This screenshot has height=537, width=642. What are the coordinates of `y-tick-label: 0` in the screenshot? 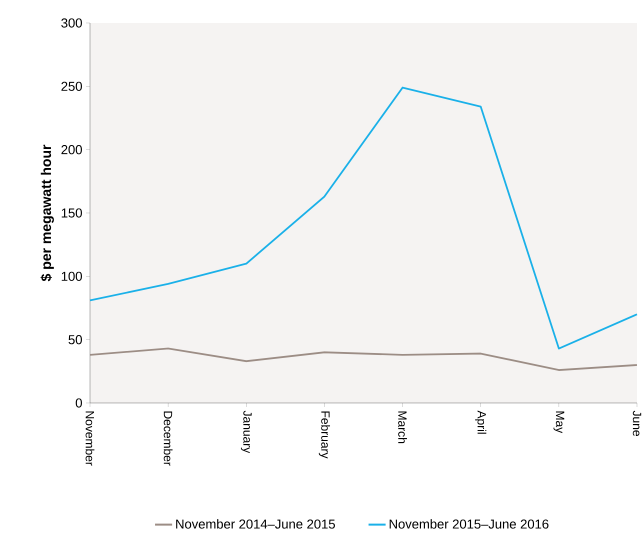 It's located at (79, 403).